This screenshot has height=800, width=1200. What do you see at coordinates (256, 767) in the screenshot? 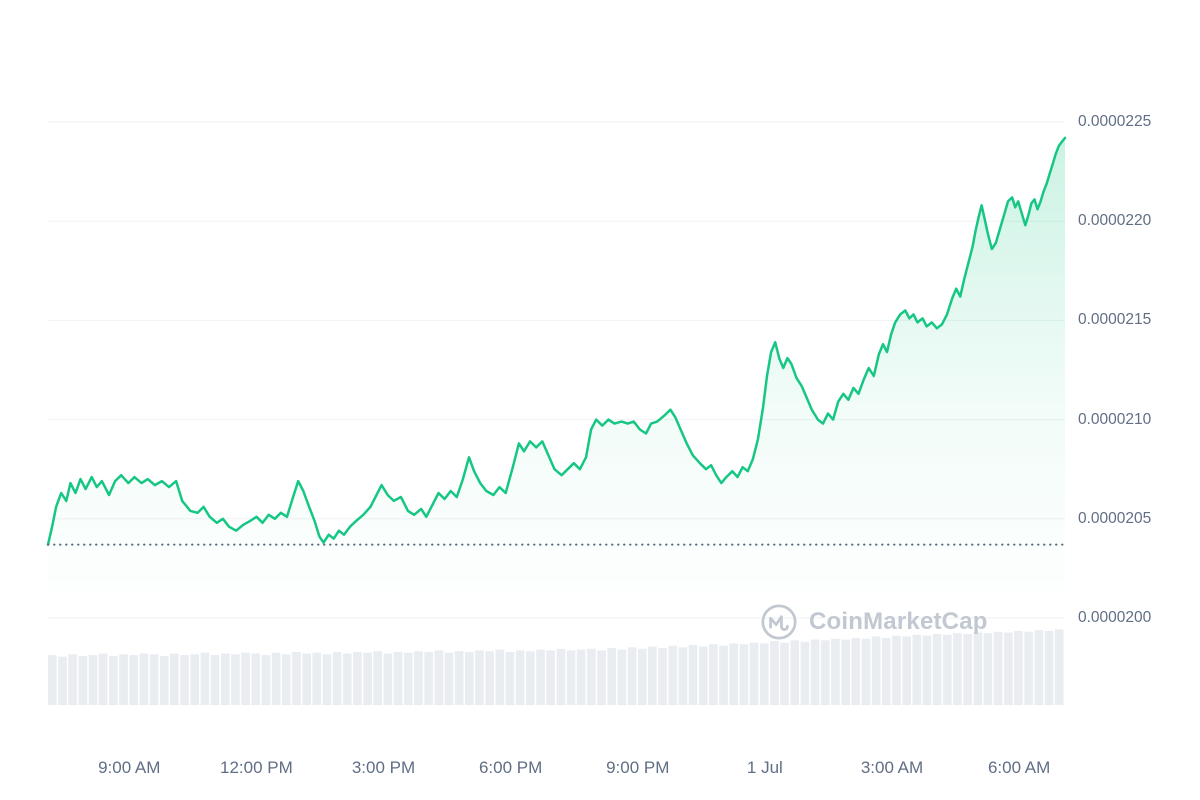
I see `x-axis-label: 12:00 PM` at bounding box center [256, 767].